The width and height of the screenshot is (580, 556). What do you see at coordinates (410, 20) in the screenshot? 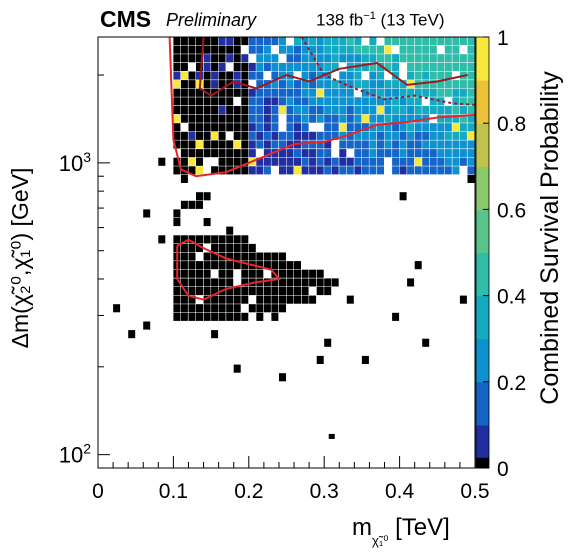
I see `energy-label: (13 TeV)` at bounding box center [410, 20].